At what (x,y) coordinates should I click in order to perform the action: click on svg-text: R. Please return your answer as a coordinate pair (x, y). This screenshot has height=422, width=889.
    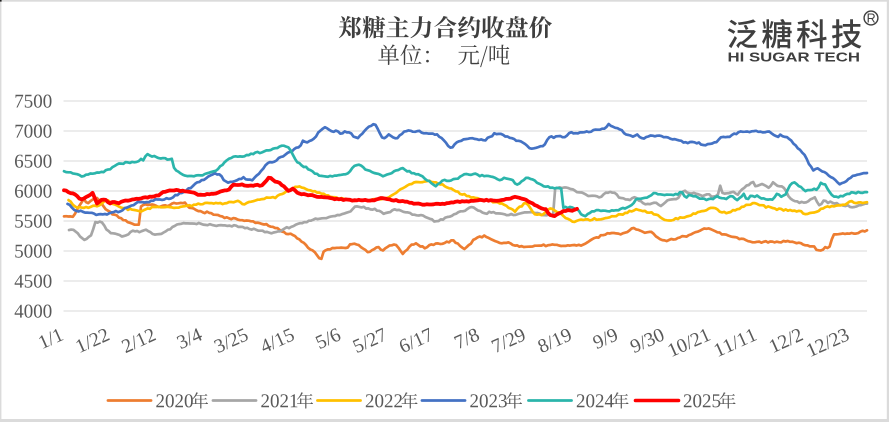
    Looking at the image, I should click on (871, 19).